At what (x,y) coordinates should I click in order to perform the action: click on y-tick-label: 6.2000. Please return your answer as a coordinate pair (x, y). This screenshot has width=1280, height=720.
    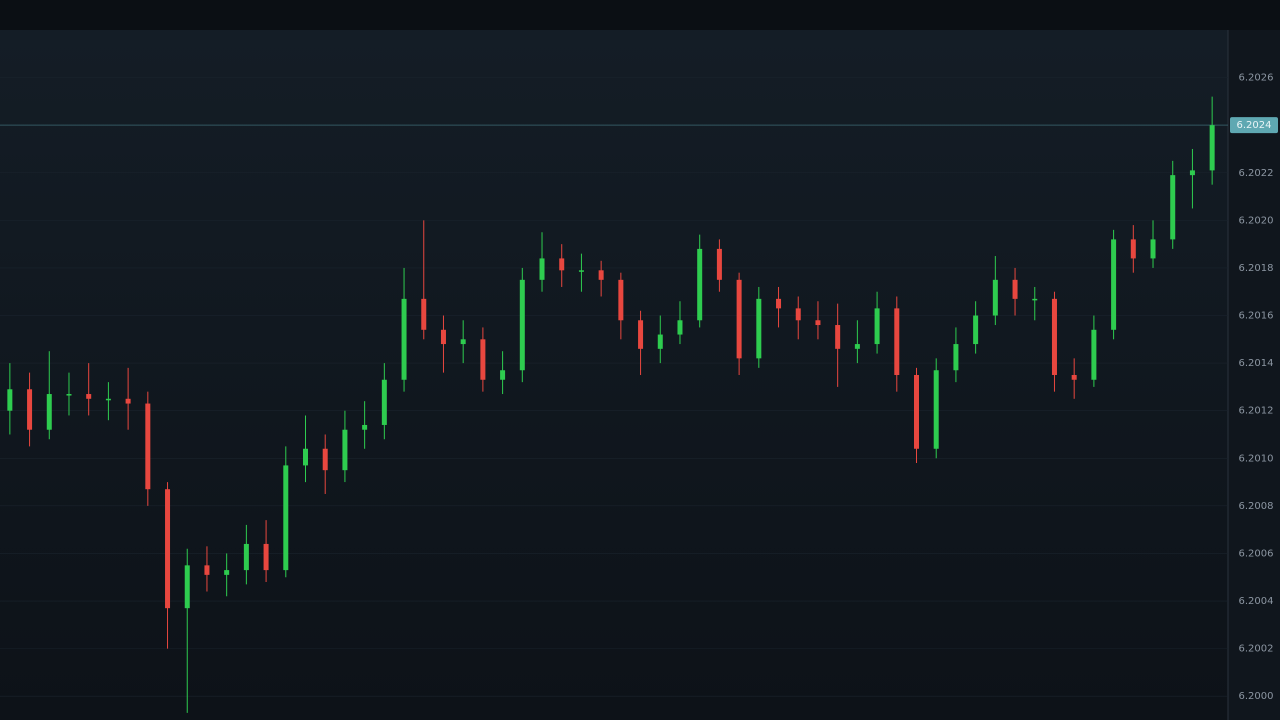
    Looking at the image, I should click on (1256, 696).